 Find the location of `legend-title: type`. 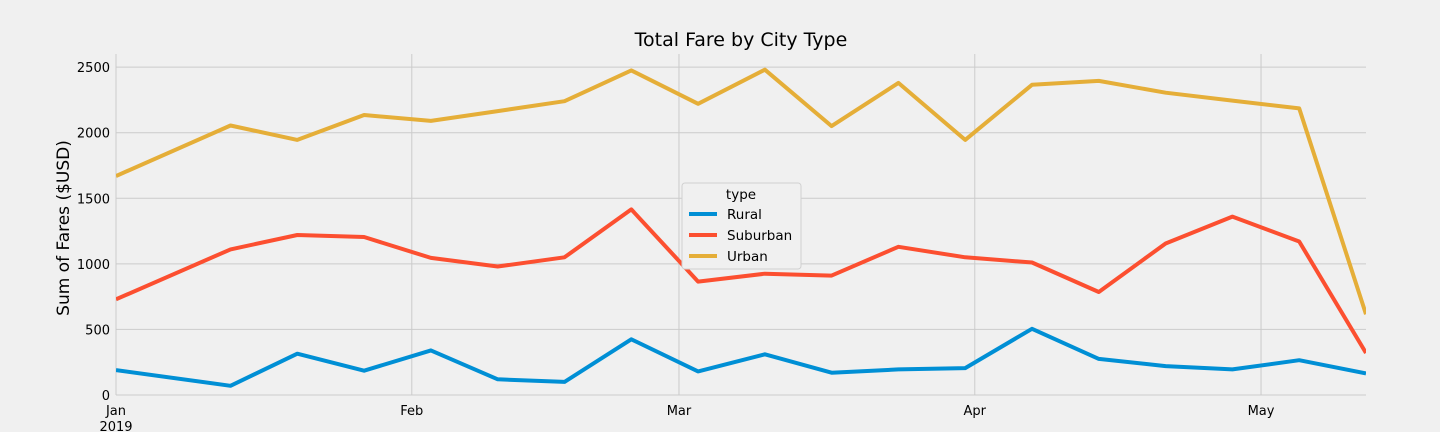

legend-title: type is located at coordinates (741, 195).